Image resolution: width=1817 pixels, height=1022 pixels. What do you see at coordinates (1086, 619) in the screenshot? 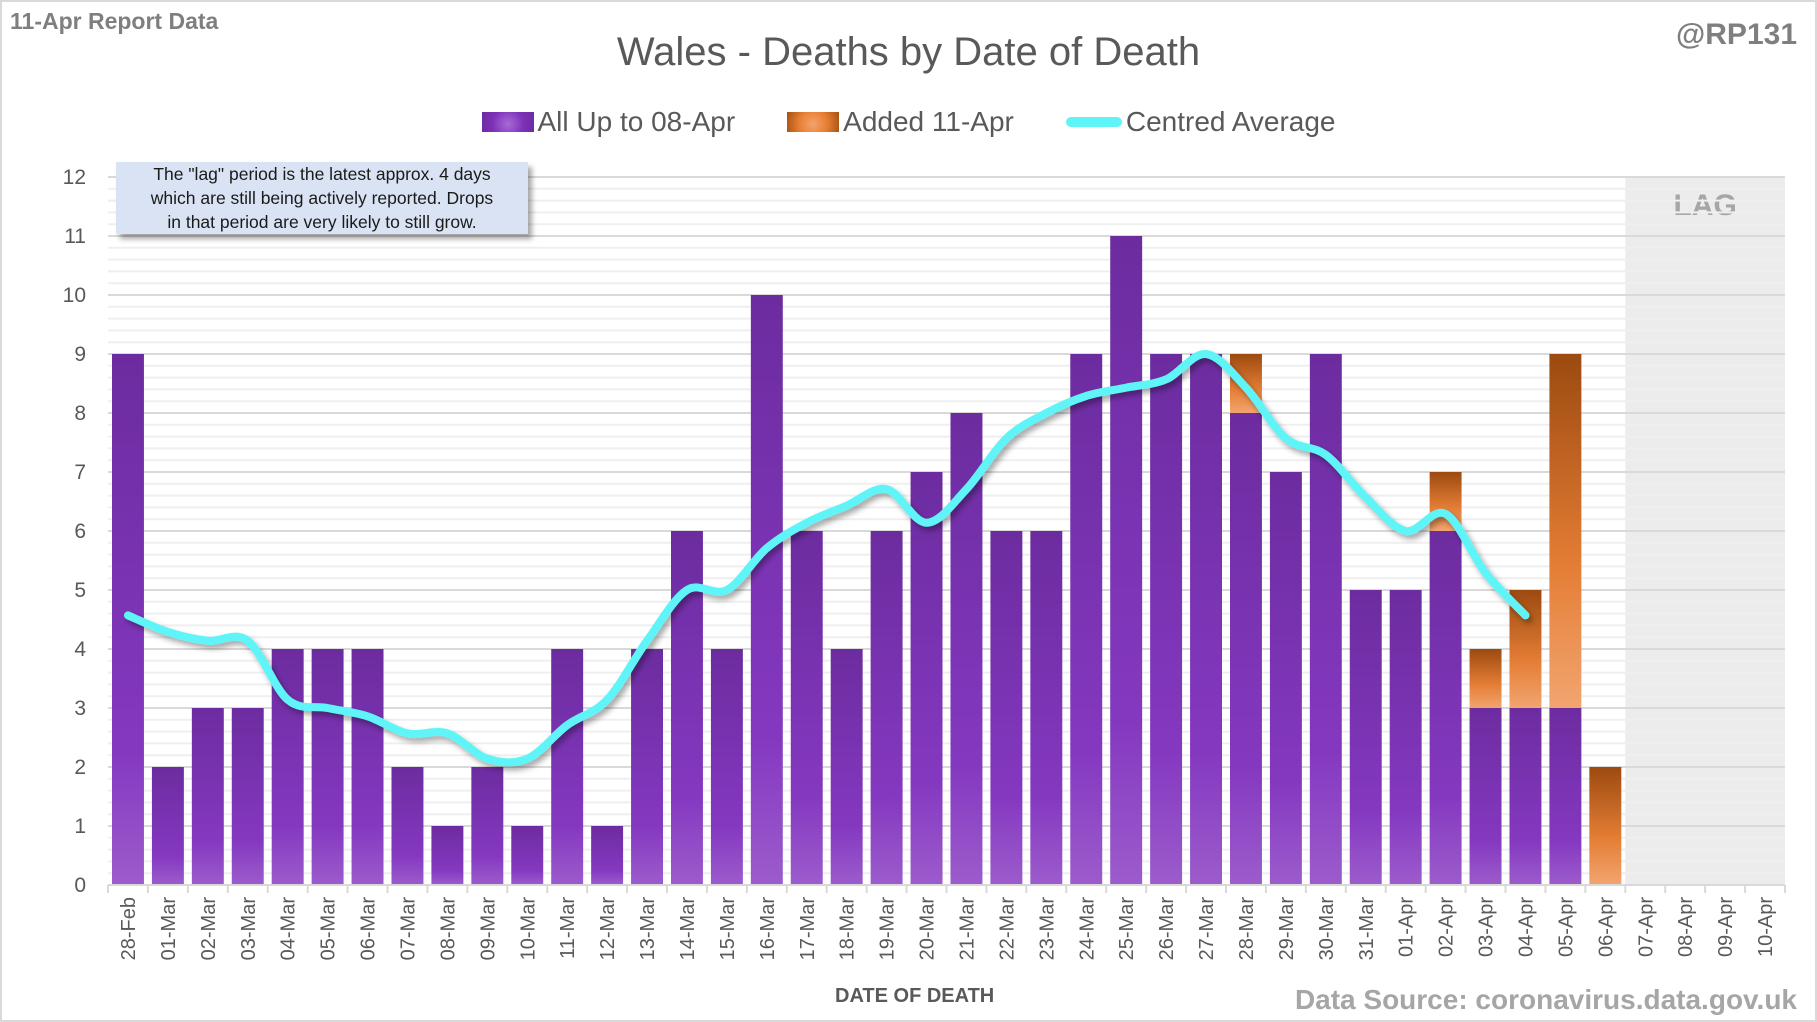
I see `bar-all-up-to-24-Mar` at bounding box center [1086, 619].